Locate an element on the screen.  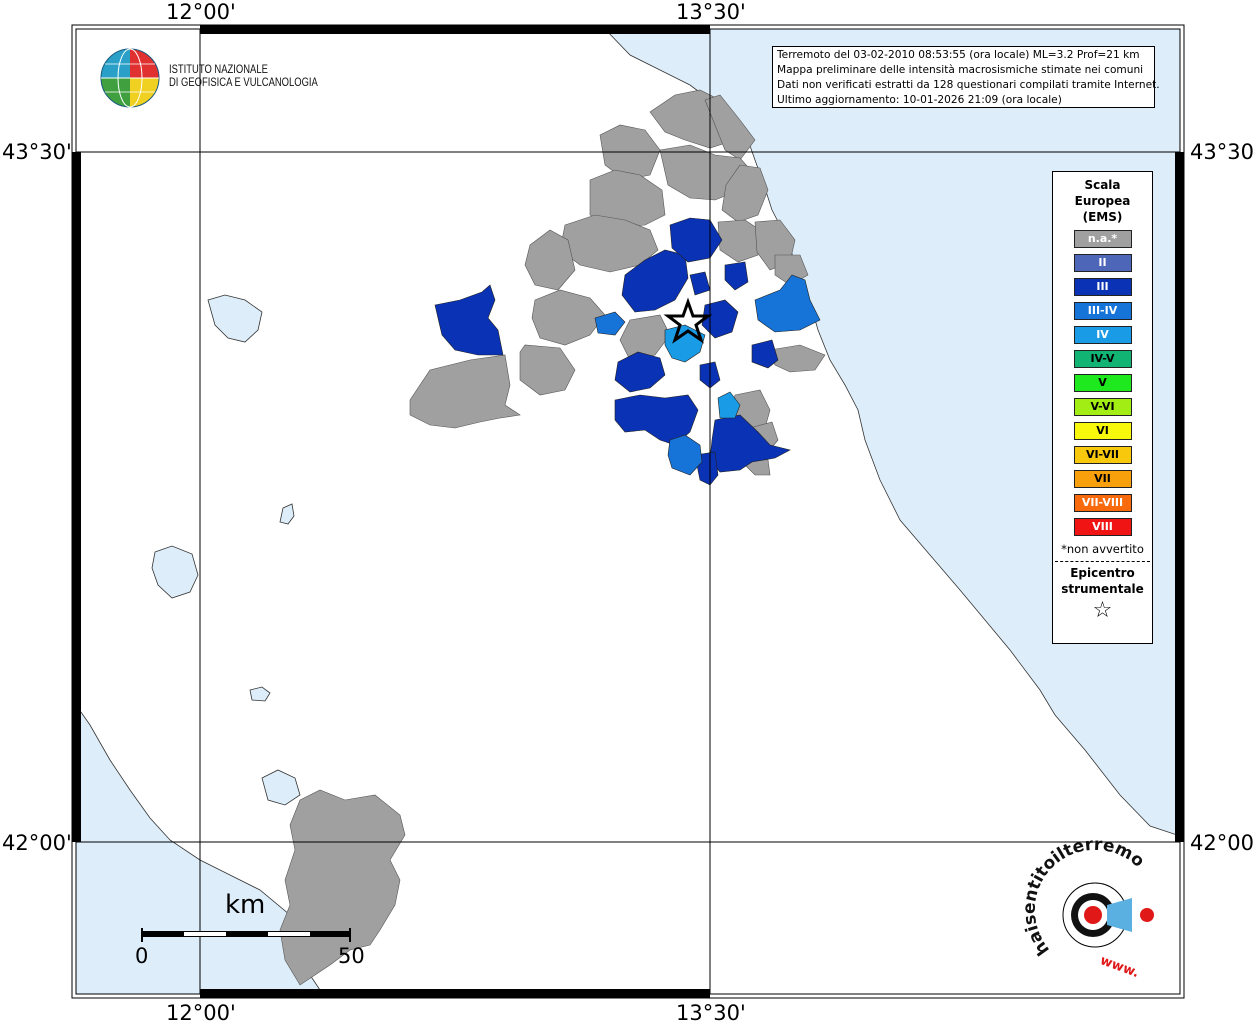
scale-unit: km is located at coordinates (245, 905).